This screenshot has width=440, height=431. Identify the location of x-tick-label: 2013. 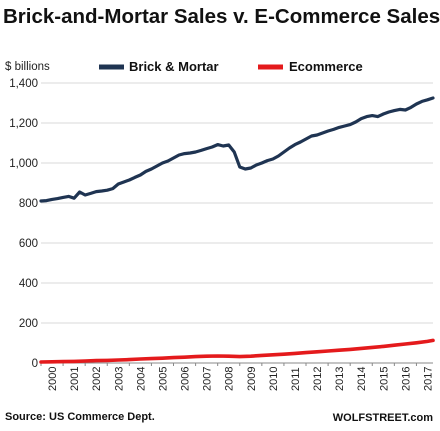
(340, 379).